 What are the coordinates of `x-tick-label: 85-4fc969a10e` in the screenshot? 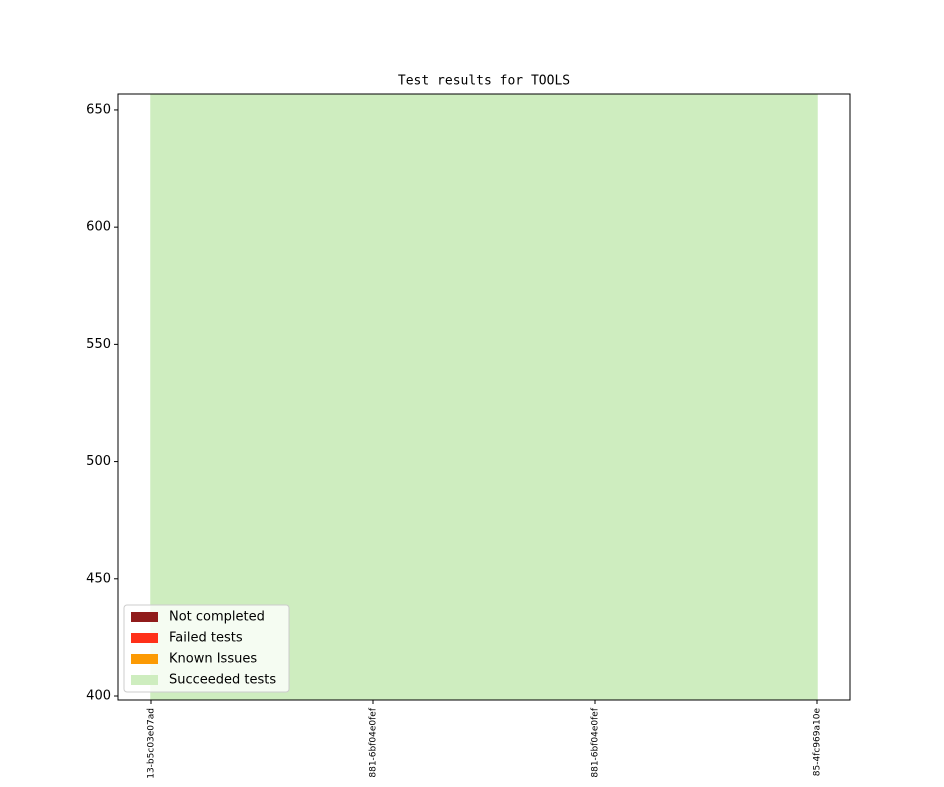 It's located at (818, 742).